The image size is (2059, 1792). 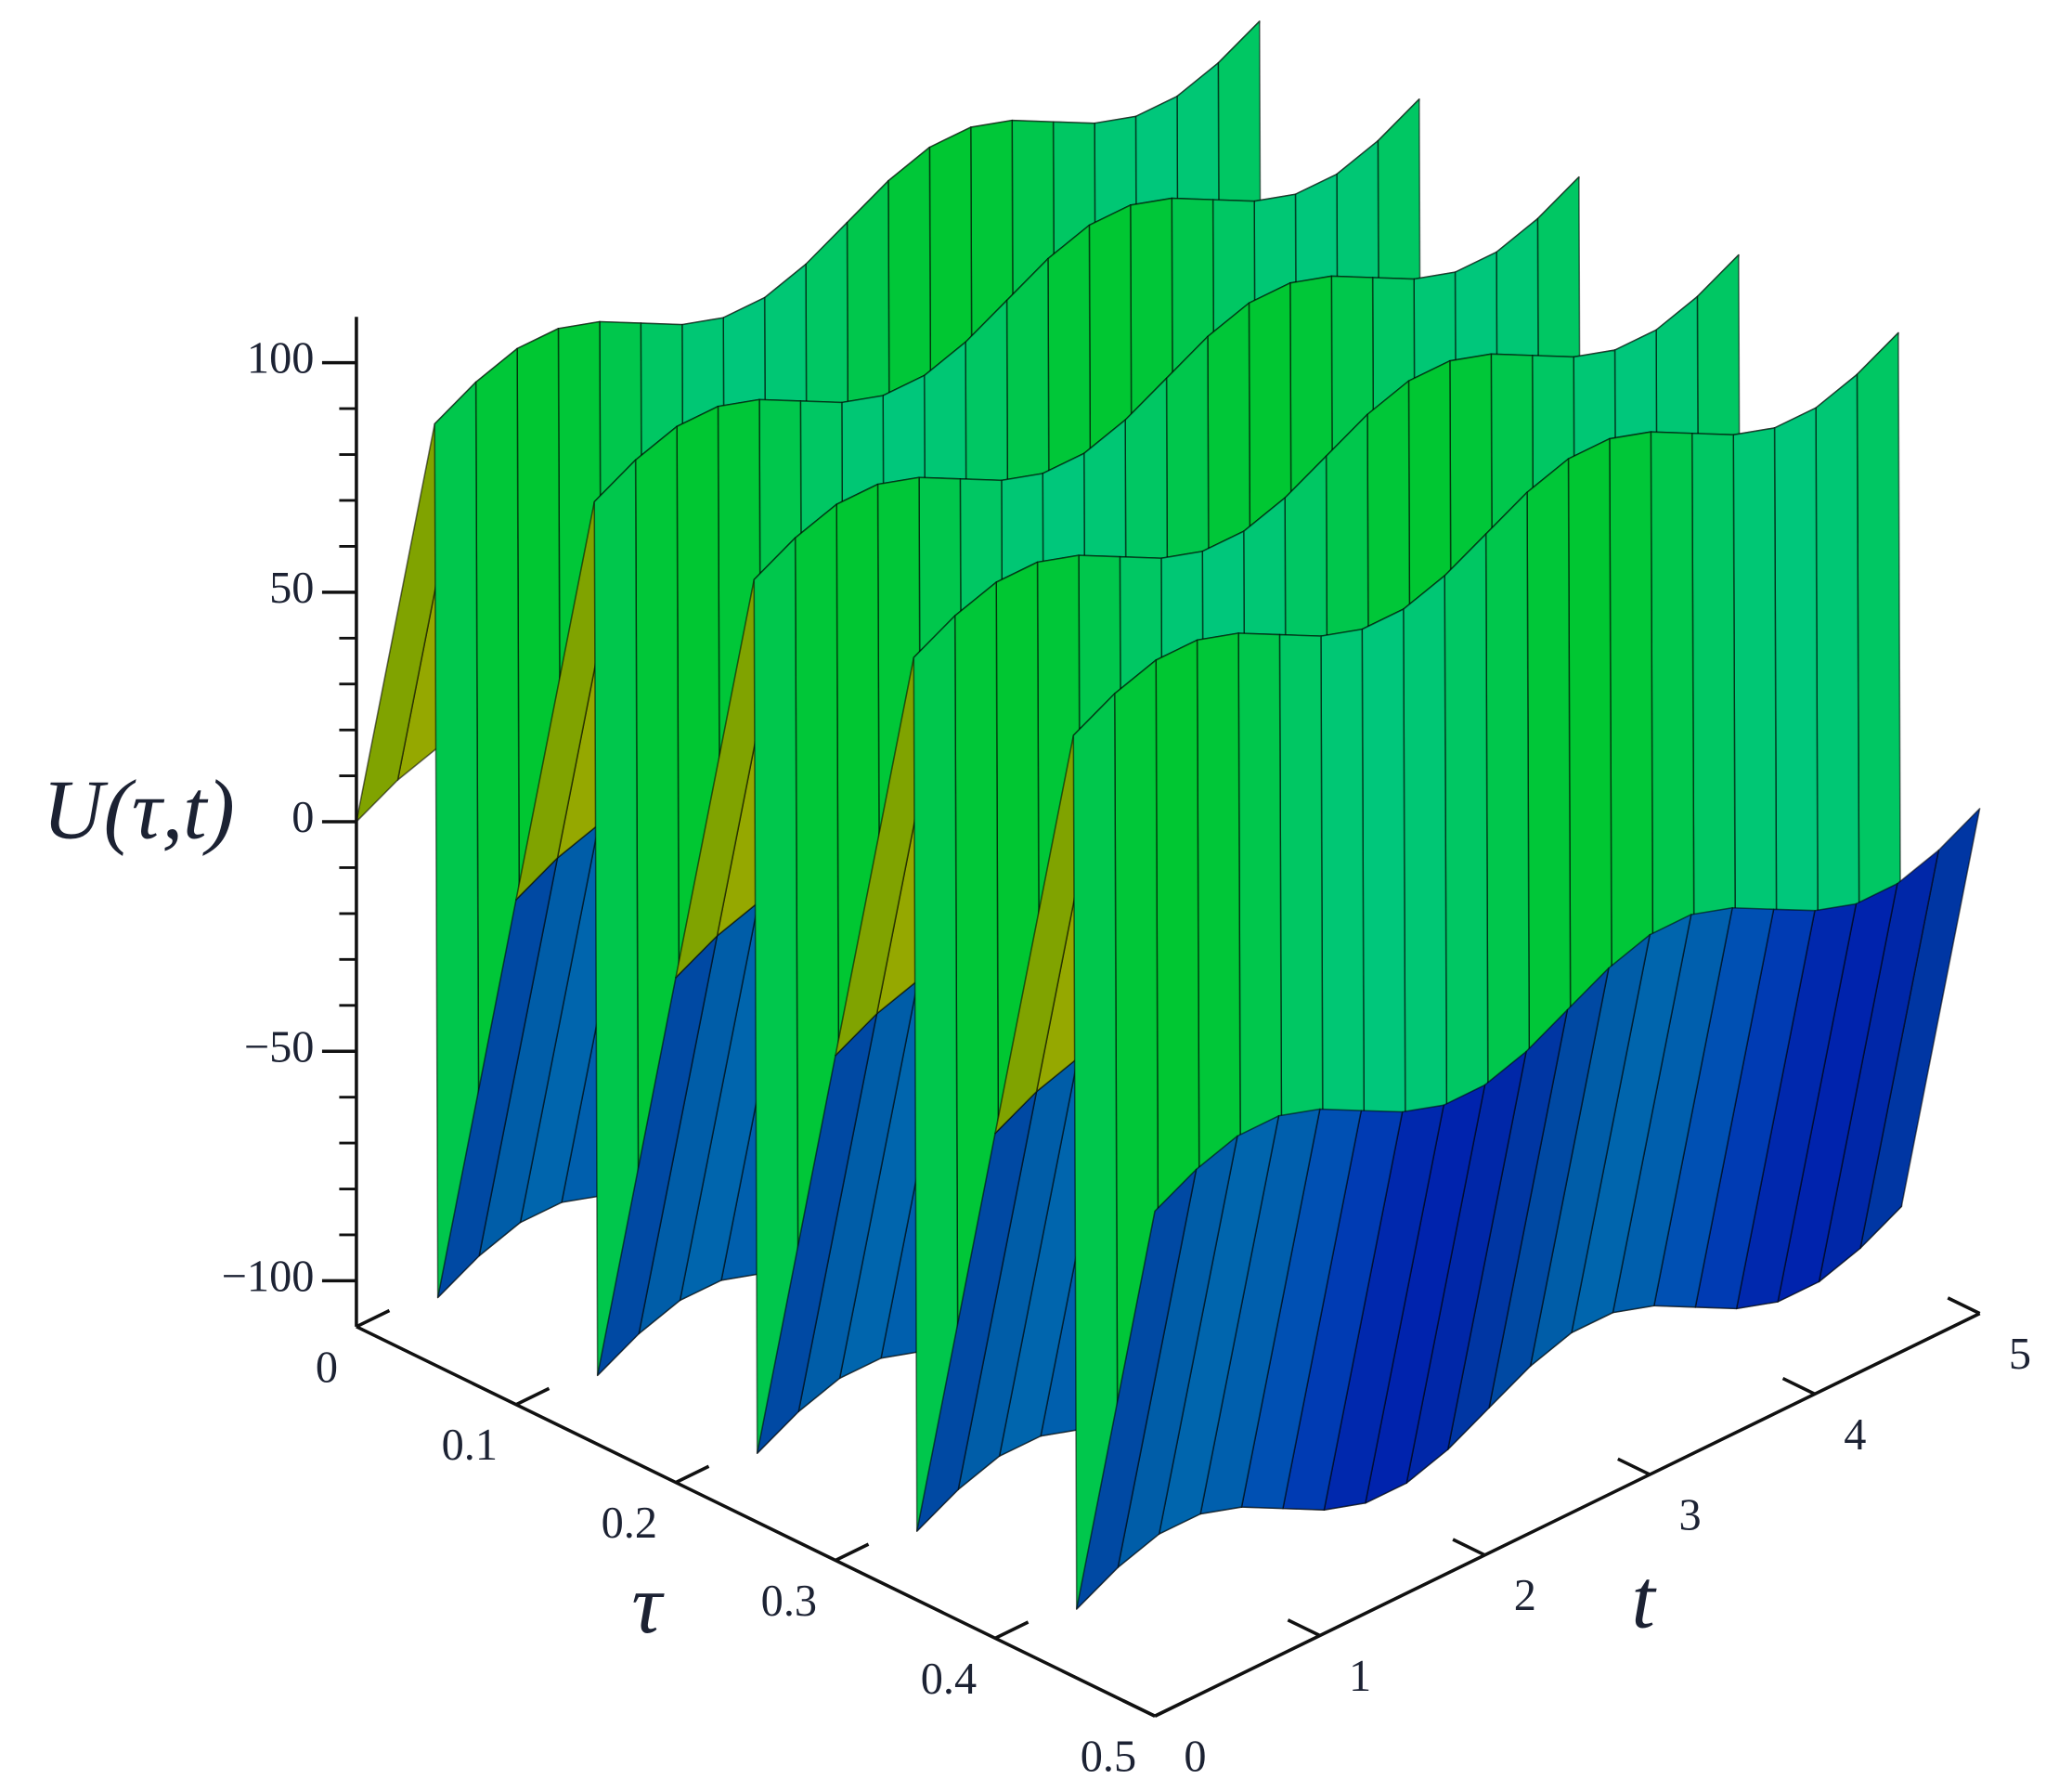 I want to click on z-tick-label: −50, so click(x=279, y=1046).